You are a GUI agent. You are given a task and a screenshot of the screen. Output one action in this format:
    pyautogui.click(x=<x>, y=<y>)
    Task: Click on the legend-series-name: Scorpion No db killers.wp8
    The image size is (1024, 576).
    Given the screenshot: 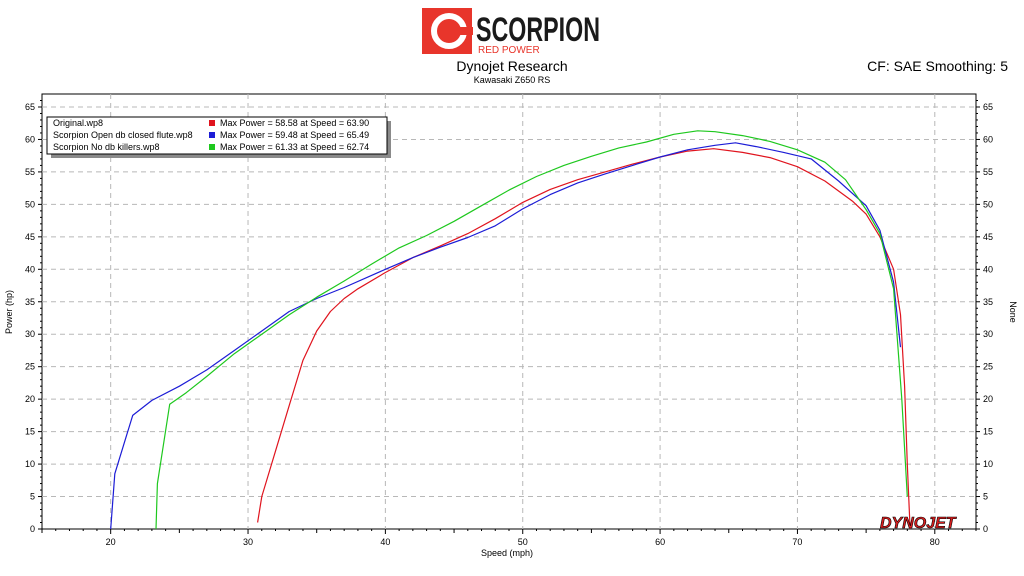 What is the action you would take?
    pyautogui.click(x=106, y=147)
    